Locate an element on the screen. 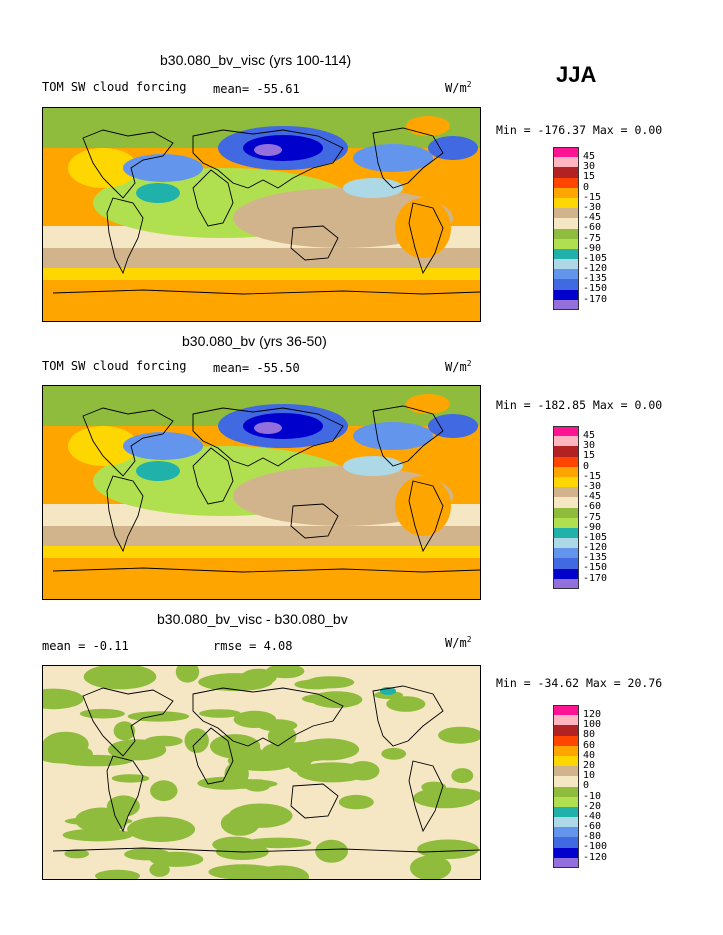 The height and width of the screenshot is (935, 723). colorbar-tick-label: -45 is located at coordinates (592, 218).